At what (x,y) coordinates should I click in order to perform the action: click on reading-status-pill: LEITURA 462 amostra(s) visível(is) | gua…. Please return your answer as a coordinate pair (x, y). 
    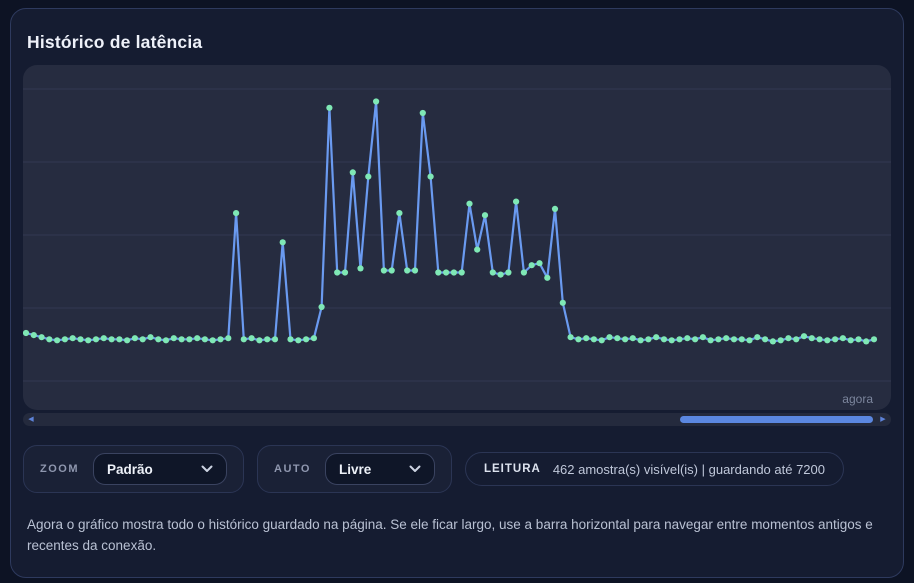
    Looking at the image, I should click on (654, 469).